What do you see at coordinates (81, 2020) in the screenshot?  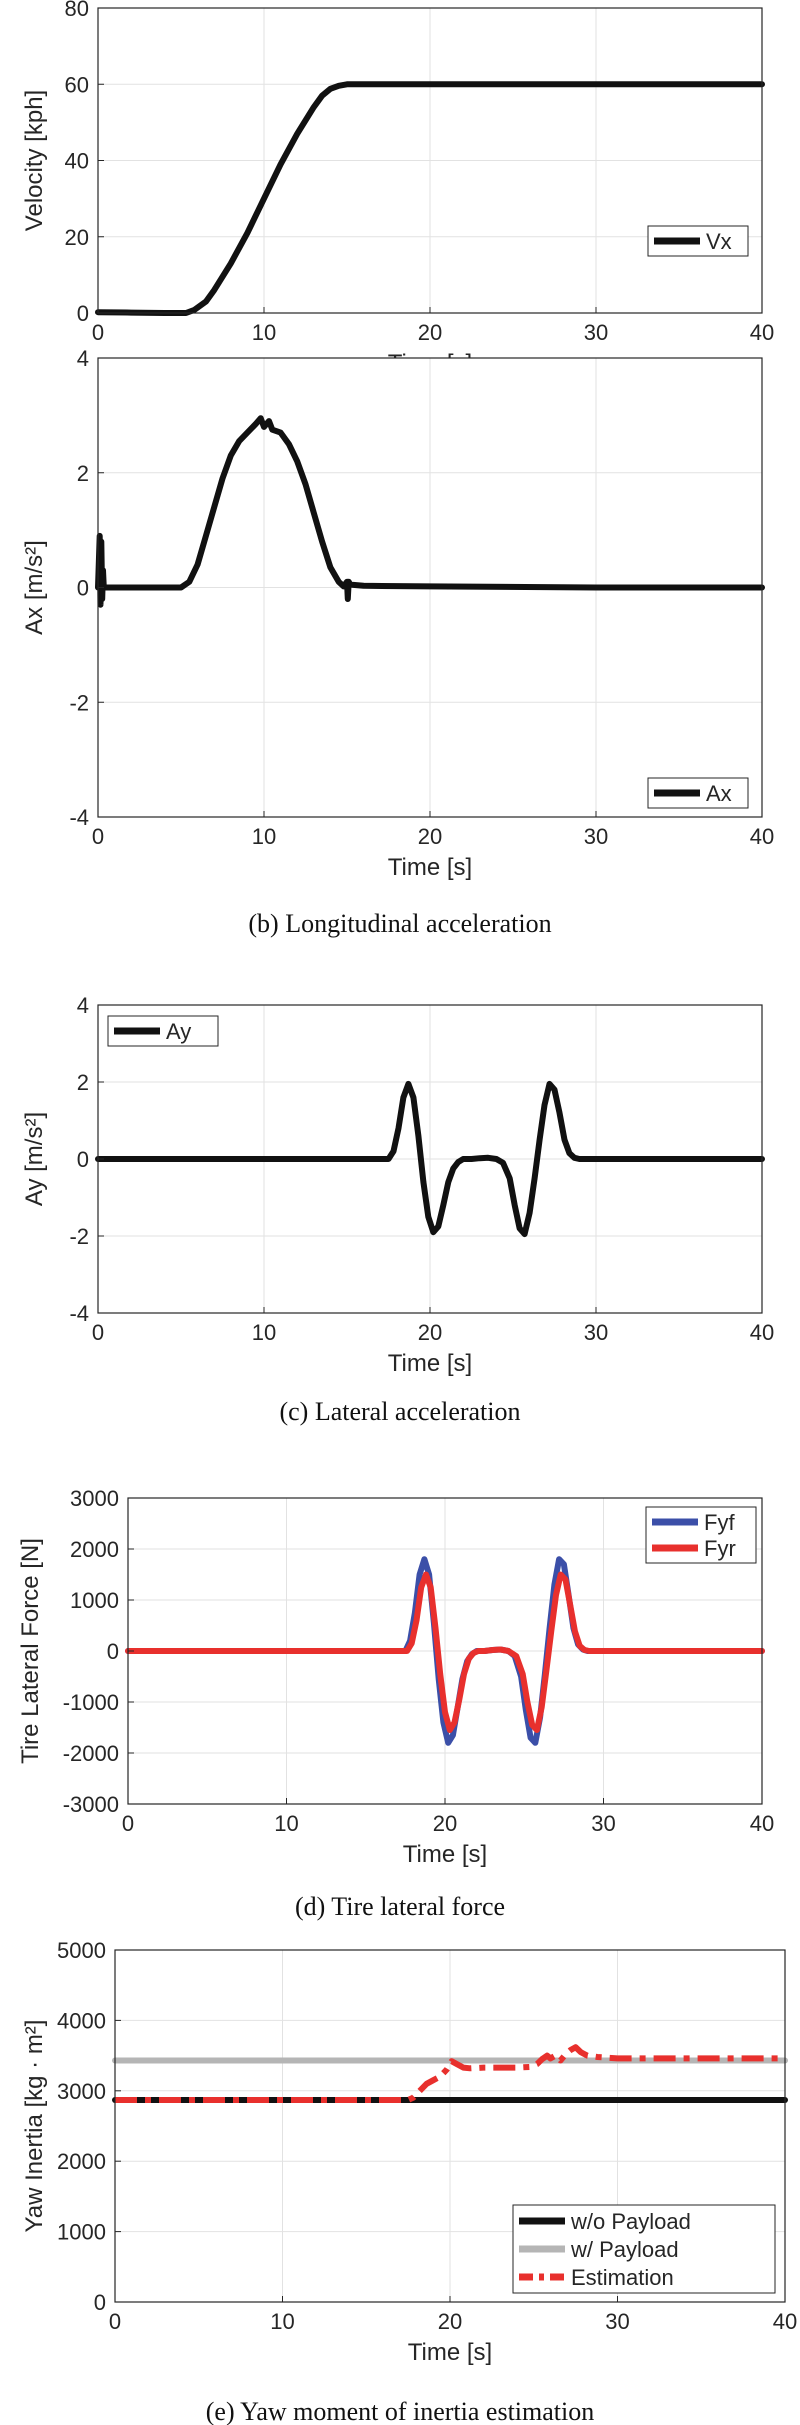 I see `y-tick-label: 4000` at bounding box center [81, 2020].